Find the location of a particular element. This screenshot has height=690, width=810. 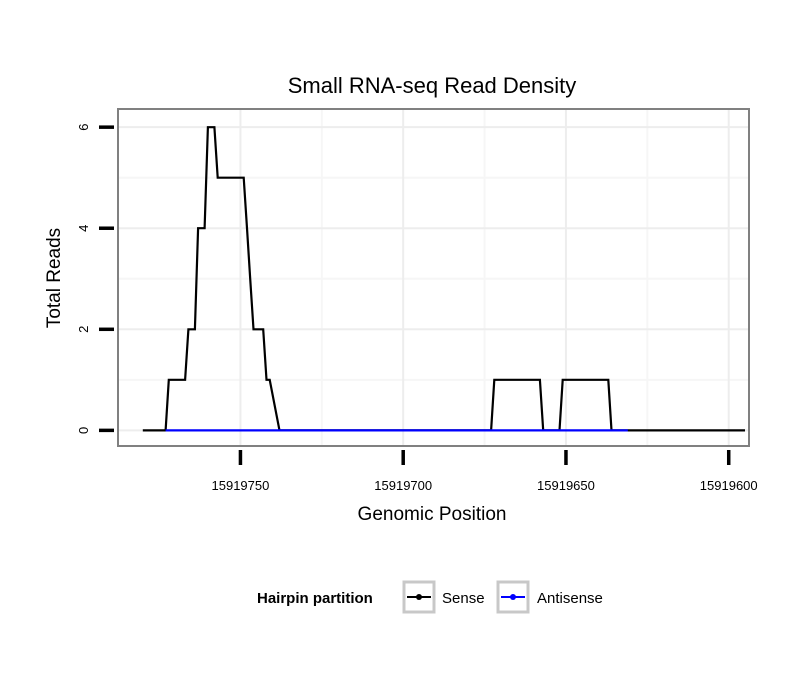

legend-item-sense: Sense is located at coordinates (443, 597).